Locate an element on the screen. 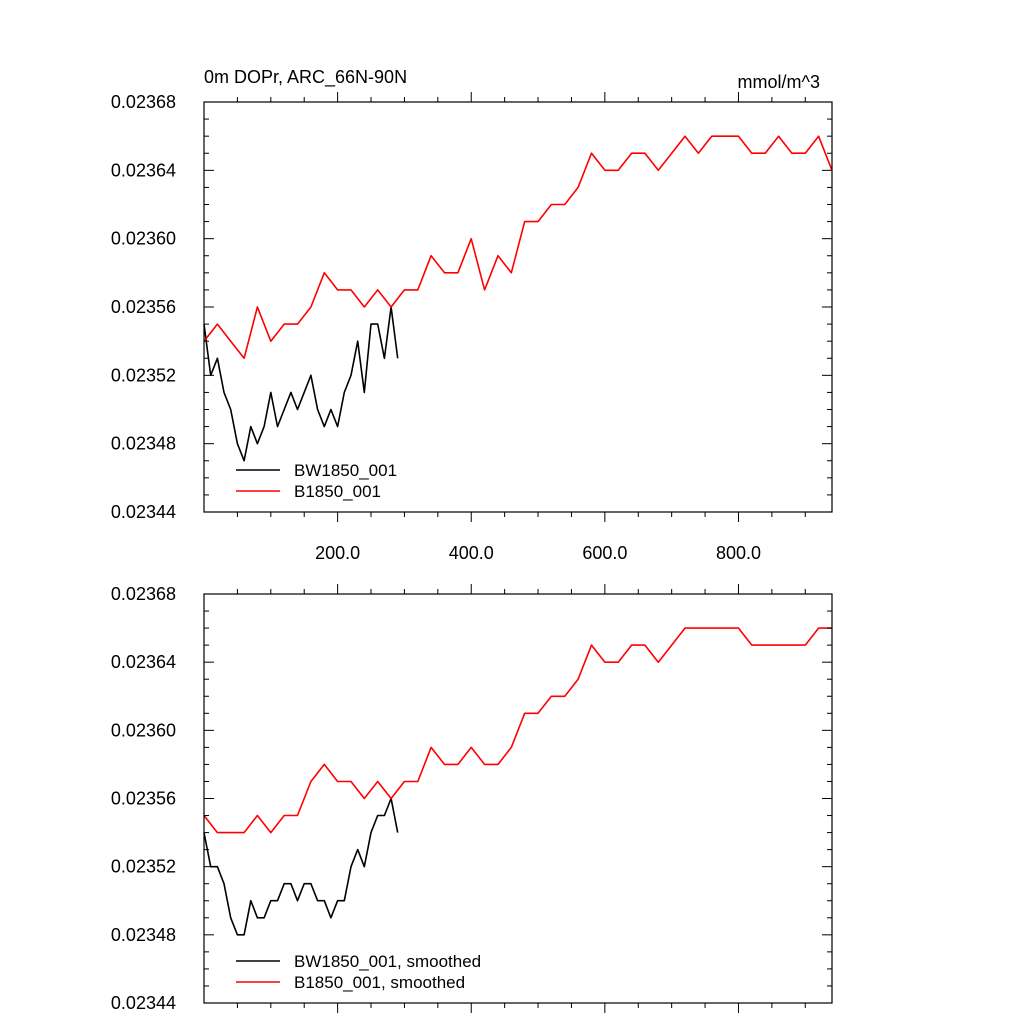 This screenshot has width=1024, height=1024. x-tick-label: 400.0 is located at coordinates (471, 553).